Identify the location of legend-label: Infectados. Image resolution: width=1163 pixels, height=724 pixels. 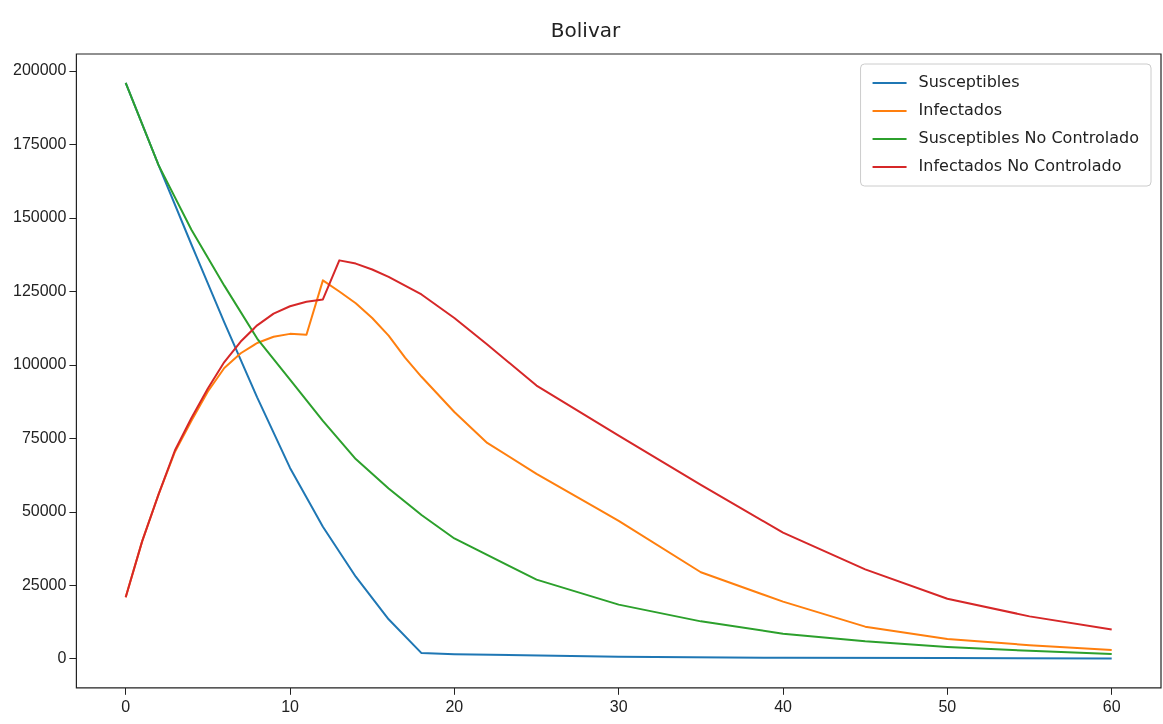
(960, 110).